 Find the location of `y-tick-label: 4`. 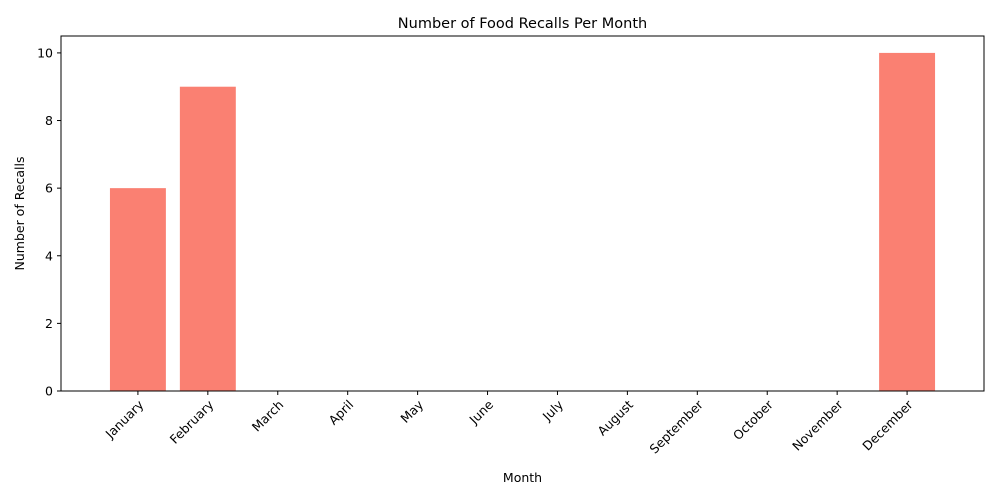

y-tick-label: 4 is located at coordinates (49, 255).